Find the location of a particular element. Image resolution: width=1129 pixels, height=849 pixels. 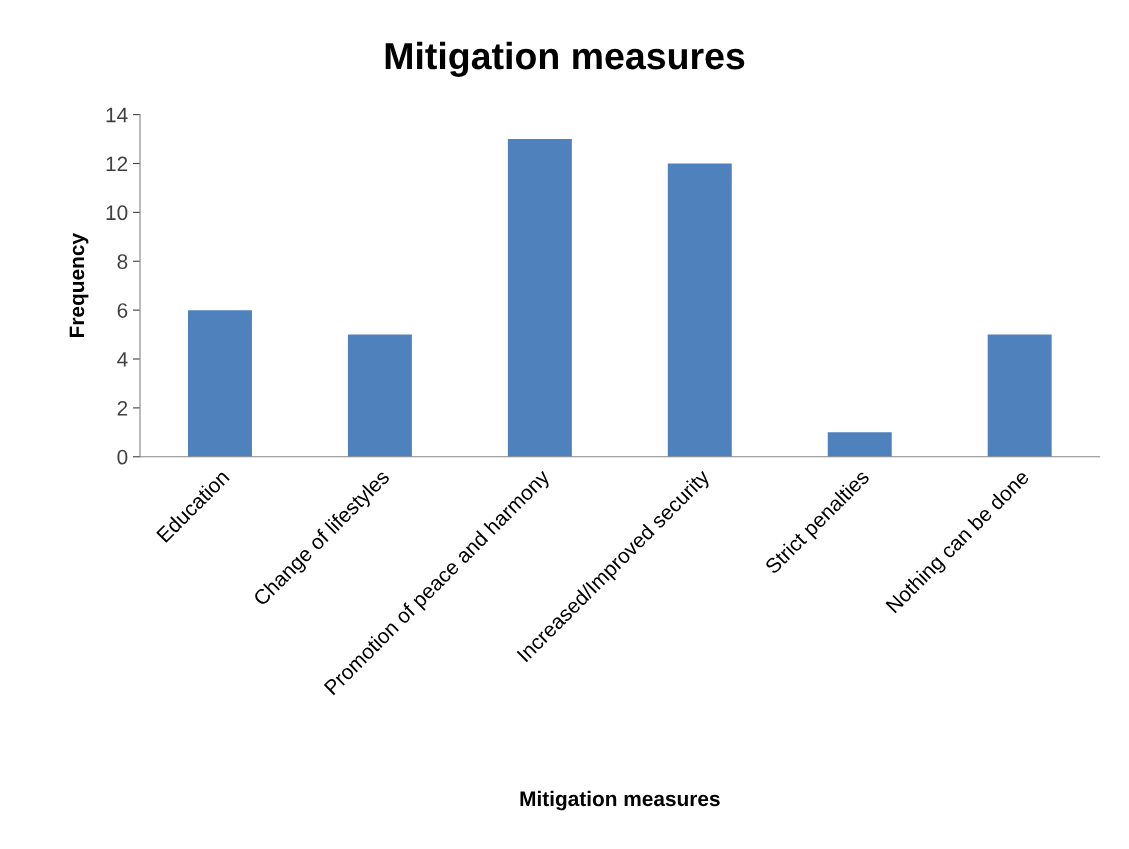

y-tick-label: 14 is located at coordinates (117, 115).